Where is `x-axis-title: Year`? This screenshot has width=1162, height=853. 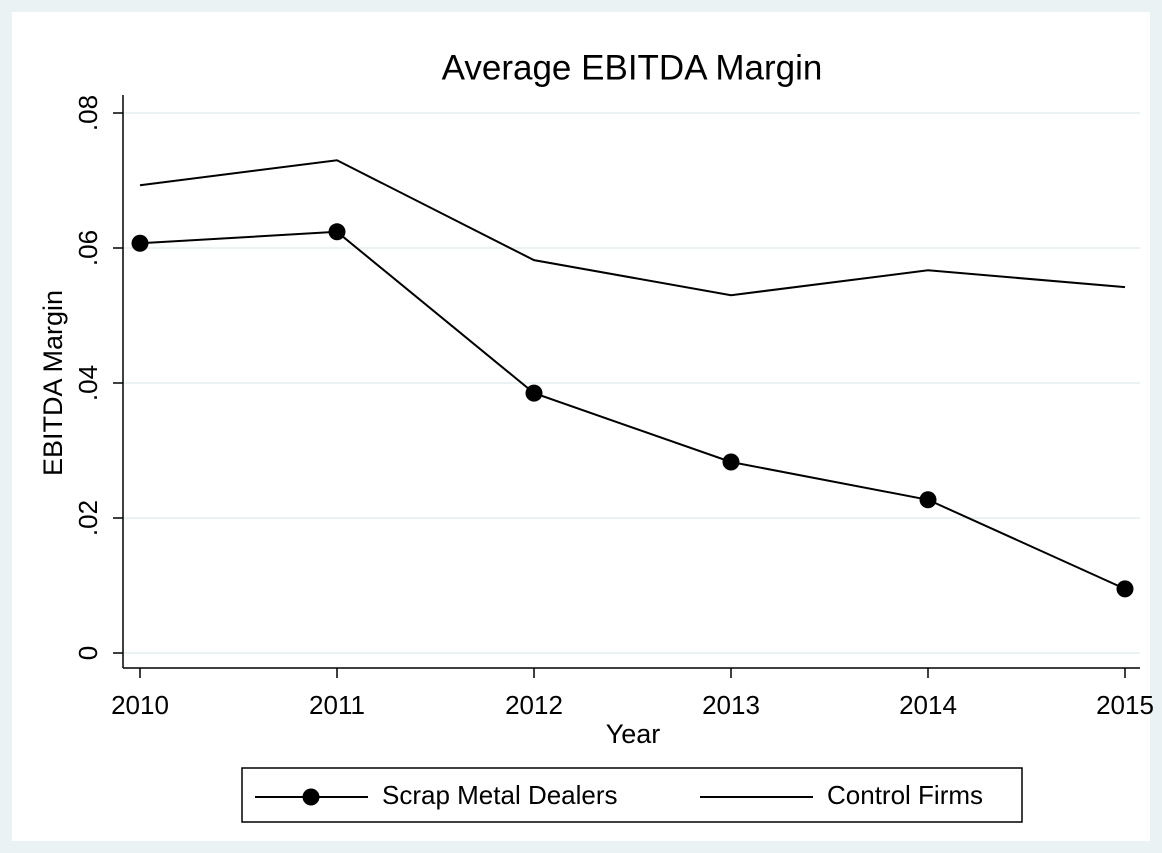 x-axis-title: Year is located at coordinates (633, 734).